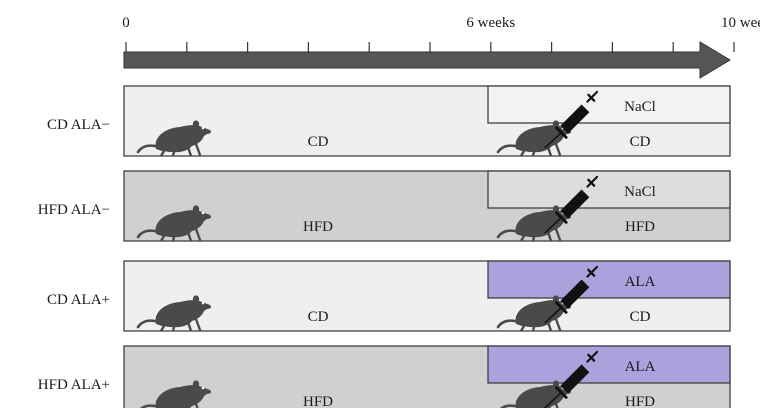  Describe the element at coordinates (384, 376) in the screenshot. I see `group-row: HFD ALA+ HFD HFD ALA` at that location.